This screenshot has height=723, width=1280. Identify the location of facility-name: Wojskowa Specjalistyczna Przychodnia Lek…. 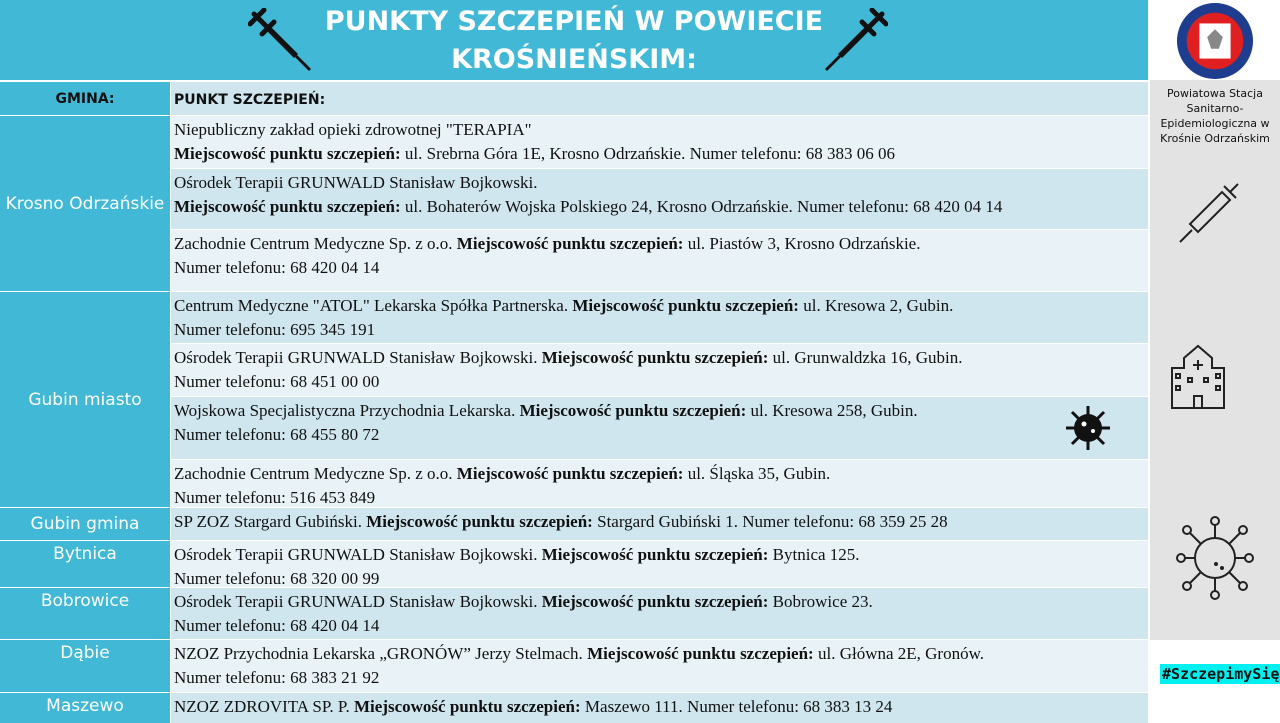
(345, 410).